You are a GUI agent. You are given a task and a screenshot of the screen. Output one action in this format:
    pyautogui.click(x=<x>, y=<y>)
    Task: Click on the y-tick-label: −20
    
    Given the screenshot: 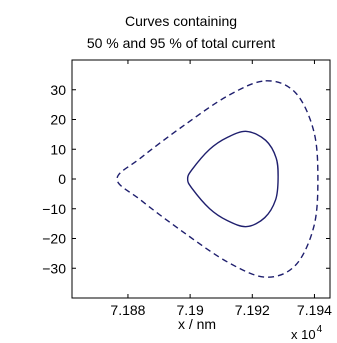 What is the action you would take?
    pyautogui.click(x=54, y=239)
    